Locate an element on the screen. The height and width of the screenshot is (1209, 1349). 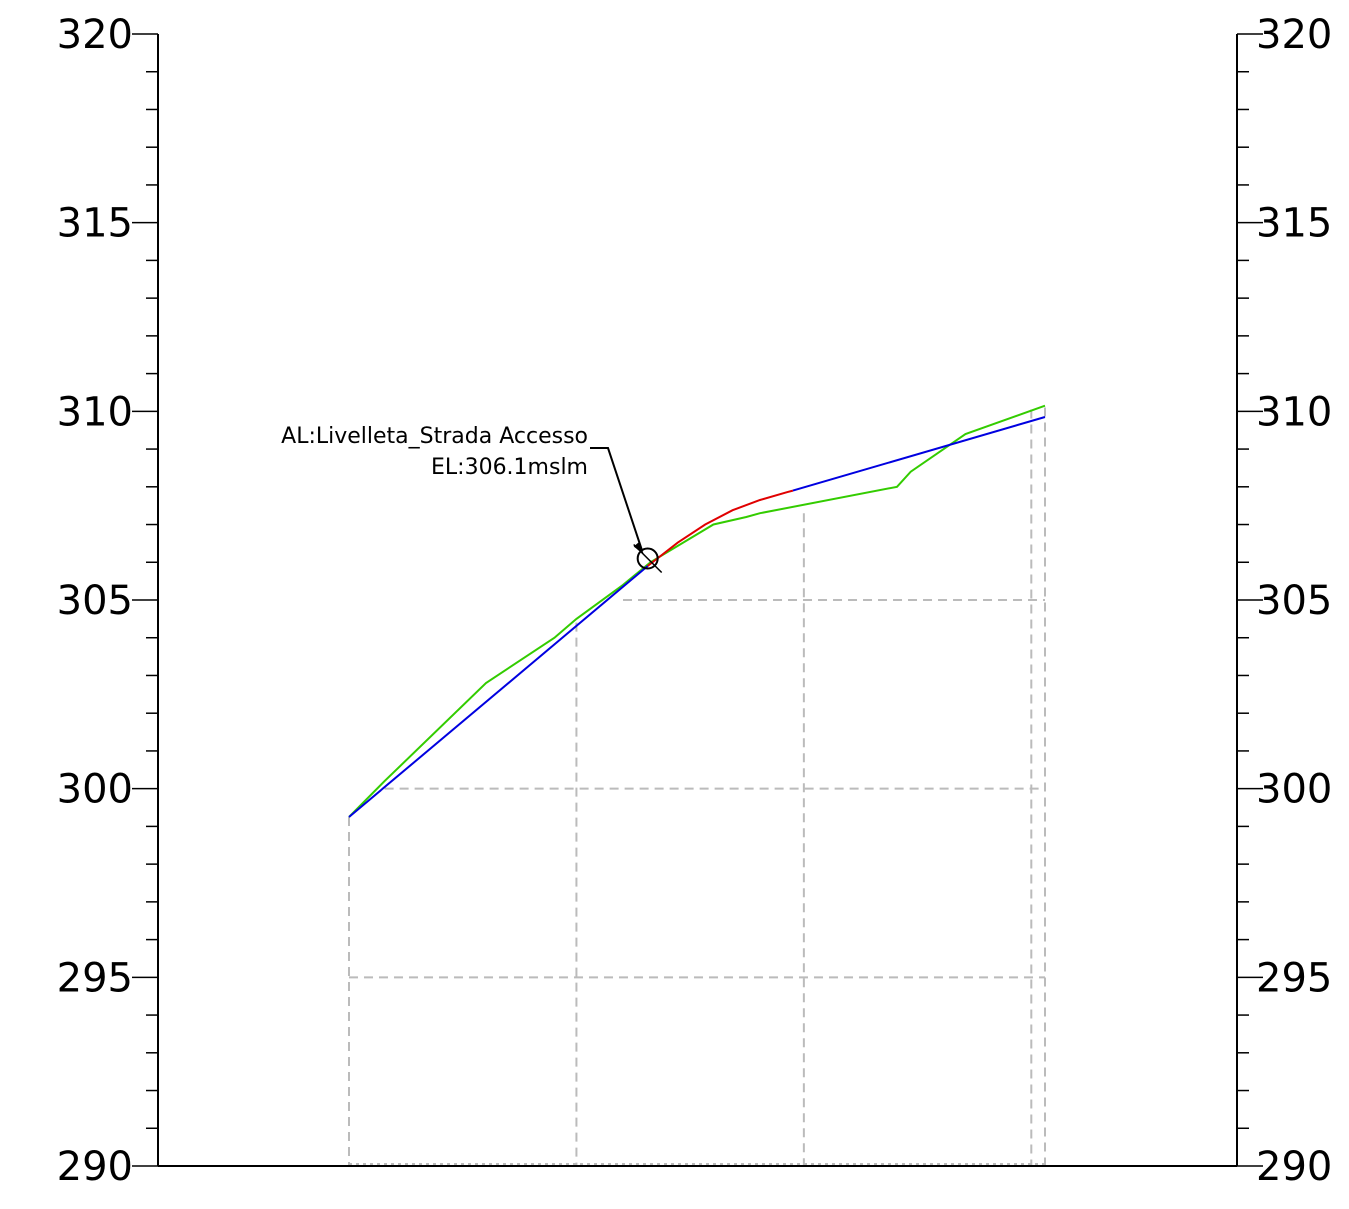
series-grade-line is located at coordinates (498, 691).